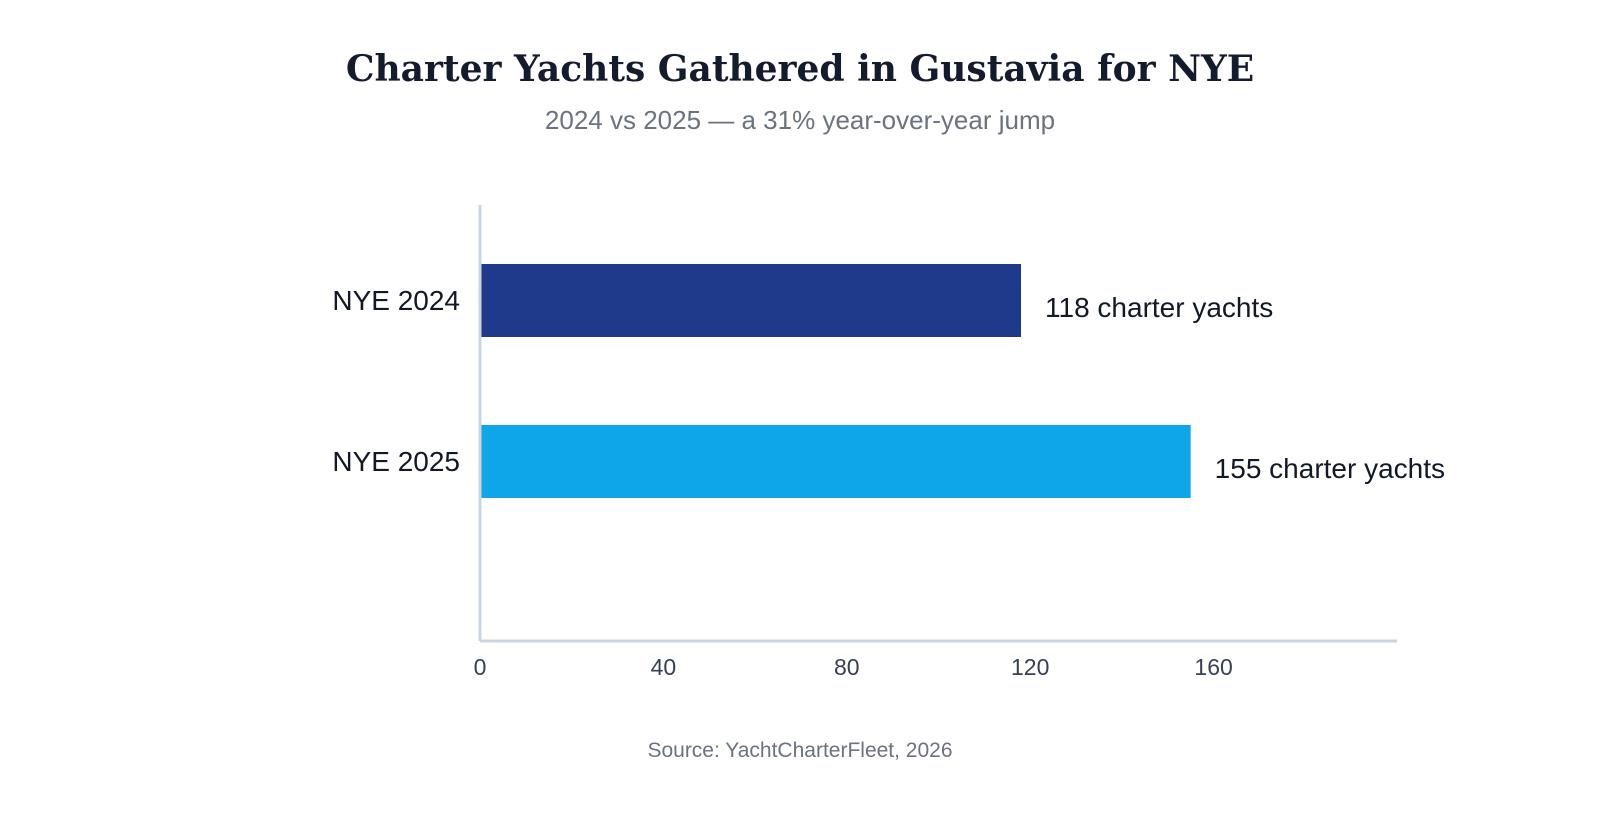  I want to click on x-tick-label: 120, so click(1030, 667).